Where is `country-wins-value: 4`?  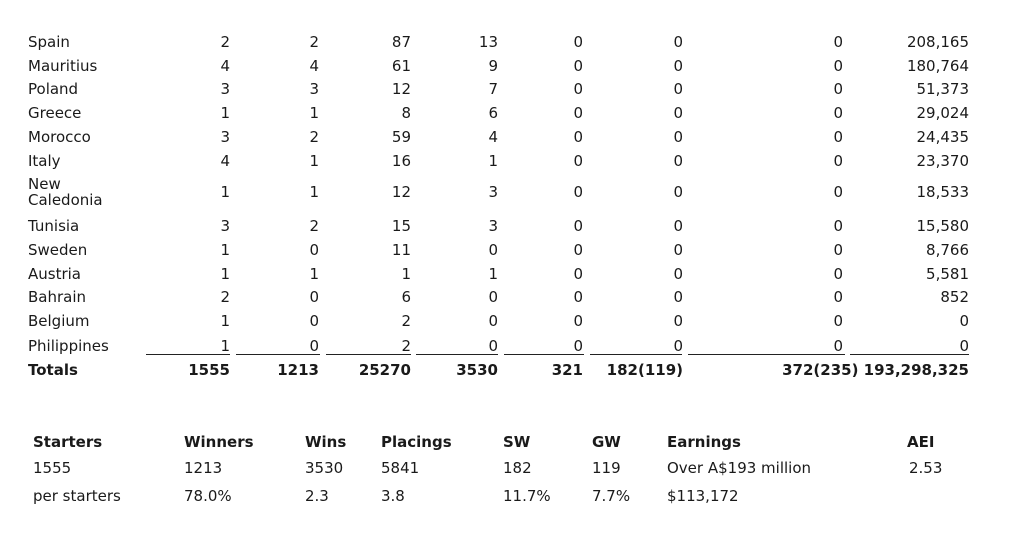 country-wins-value: 4 is located at coordinates (493, 137).